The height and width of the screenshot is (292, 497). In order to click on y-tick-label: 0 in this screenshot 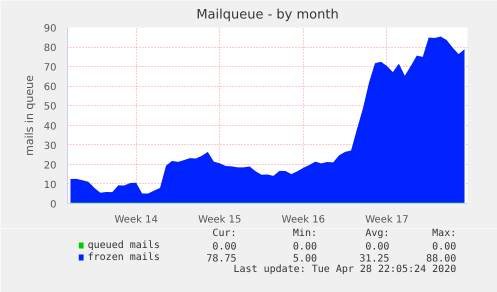, I will do `click(53, 205)`.